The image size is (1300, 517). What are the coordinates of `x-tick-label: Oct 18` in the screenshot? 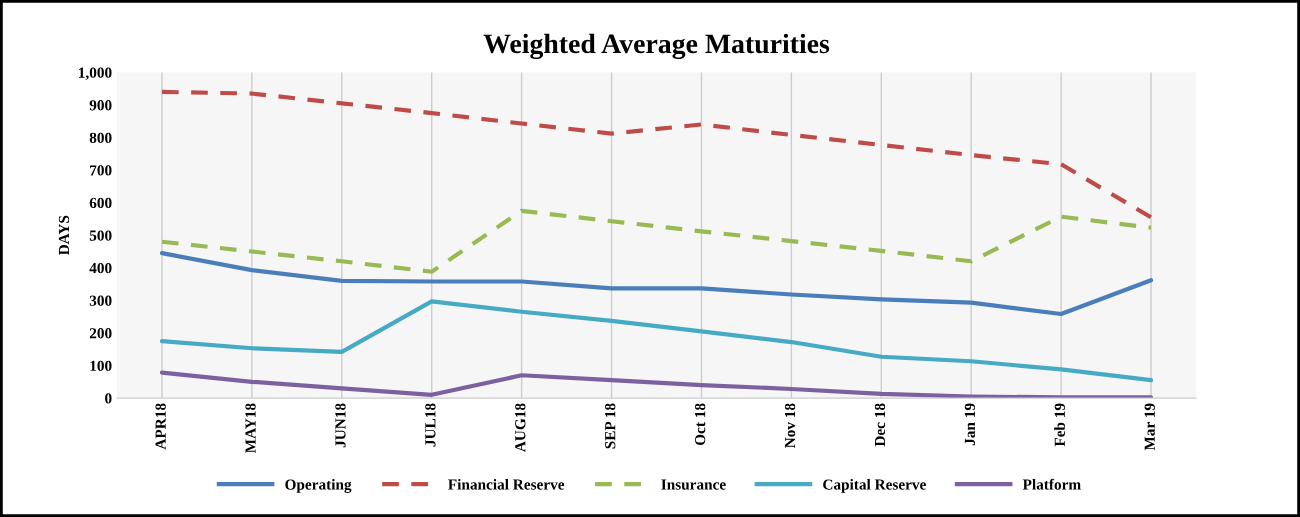 It's located at (700, 424).